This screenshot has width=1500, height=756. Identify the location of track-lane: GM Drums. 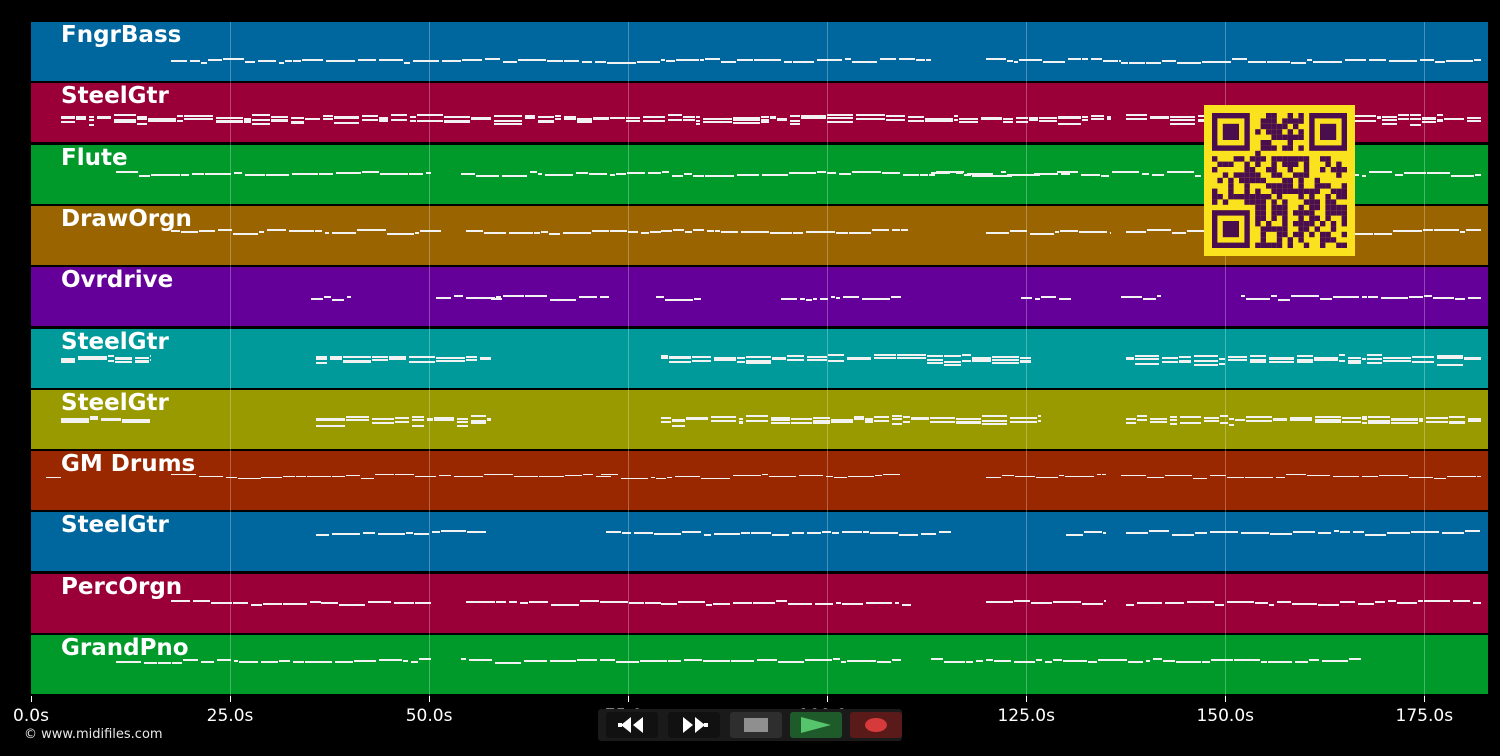
(759, 480).